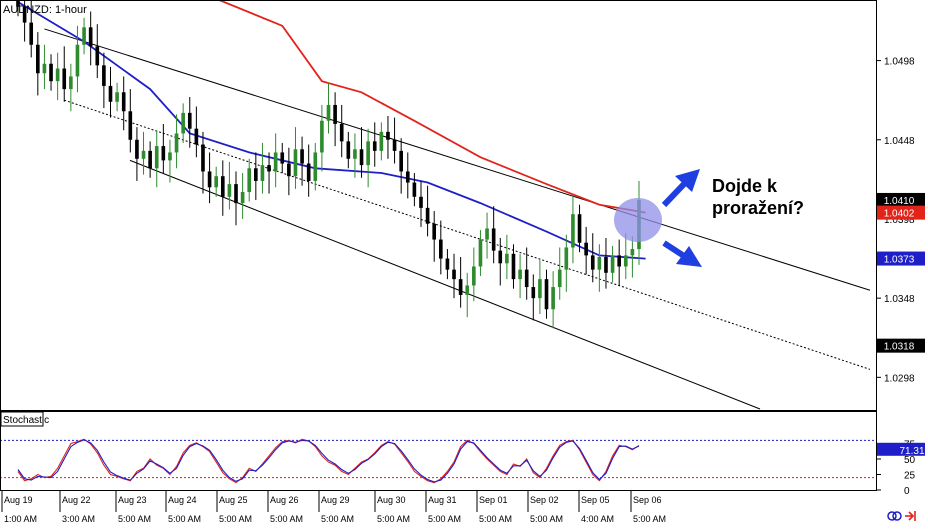 The image size is (928, 531). Describe the element at coordinates (907, 491) in the screenshot. I see `stochastic-tick-label: 0` at that location.